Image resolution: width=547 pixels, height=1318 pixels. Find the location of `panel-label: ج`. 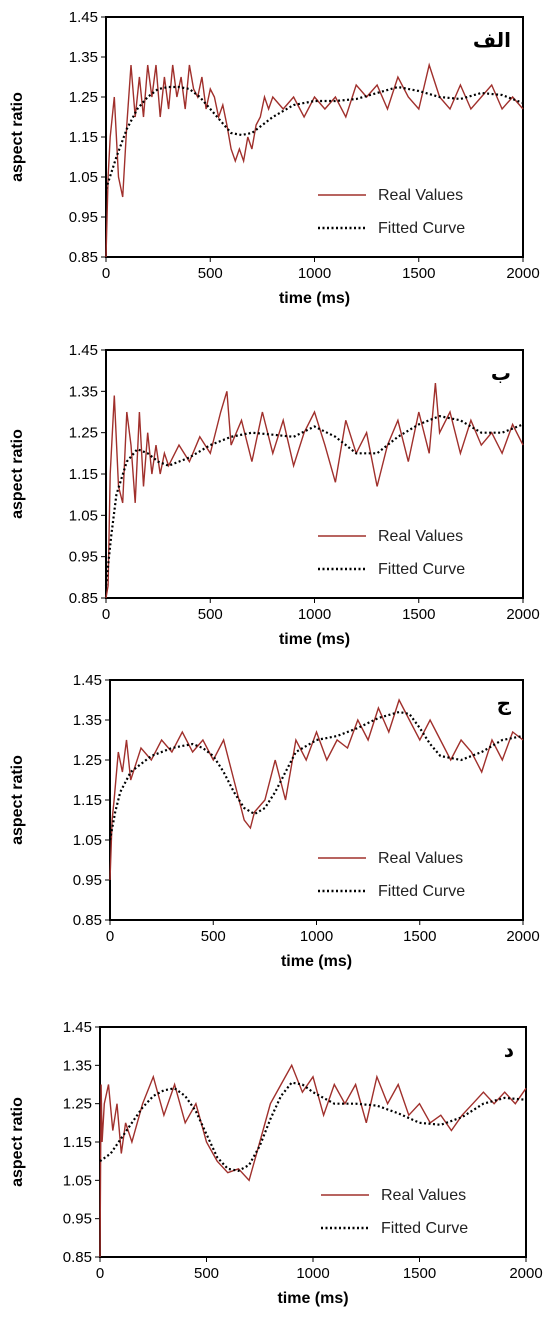

panel-label: ج is located at coordinates (504, 703).